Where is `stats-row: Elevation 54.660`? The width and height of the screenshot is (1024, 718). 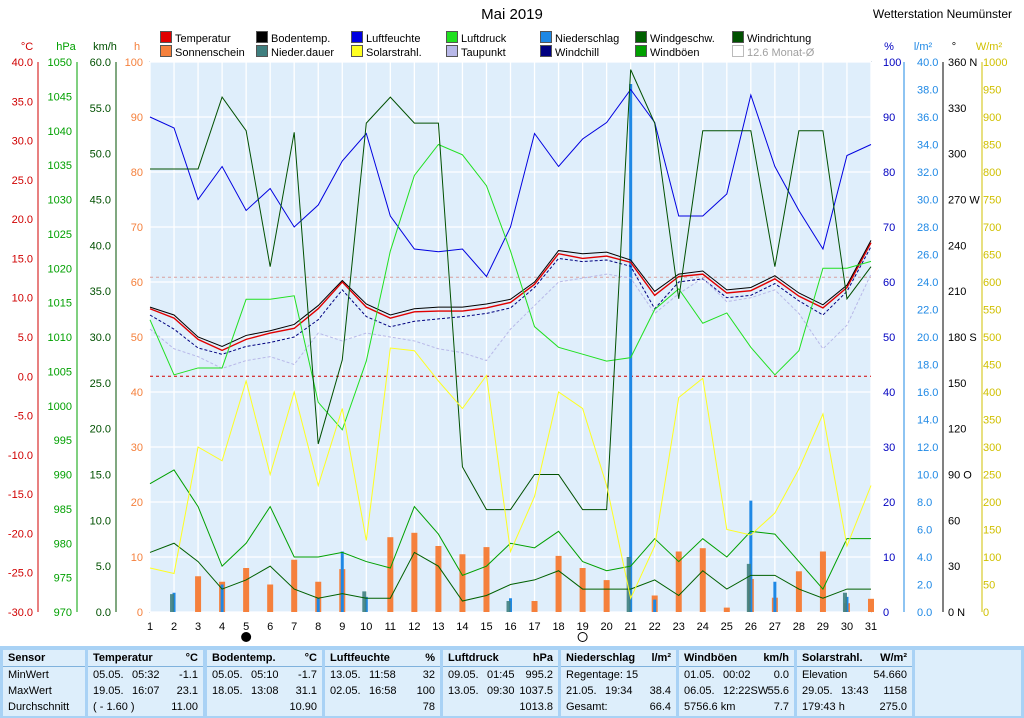 stats-row: Elevation 54.660 is located at coordinates (854, 675).